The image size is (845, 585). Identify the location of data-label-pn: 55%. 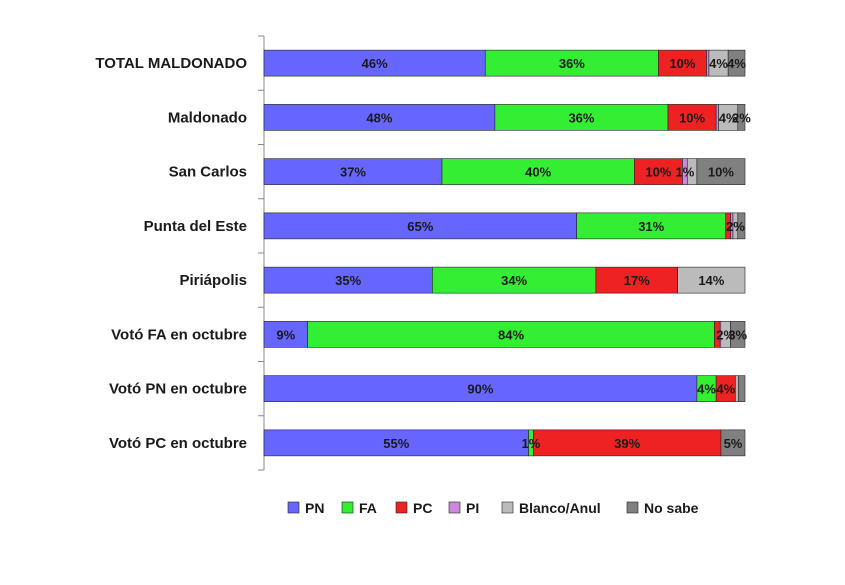
(396, 443).